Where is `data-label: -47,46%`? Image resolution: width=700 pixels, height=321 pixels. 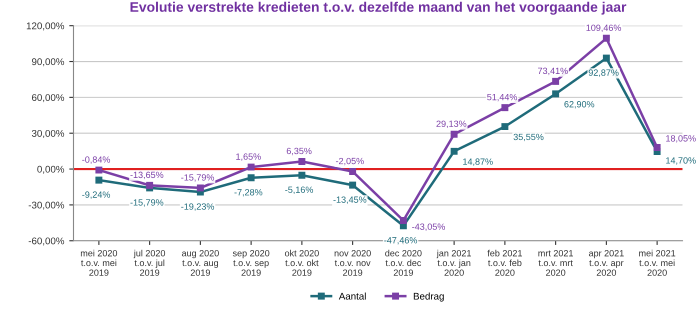
data-label: -47,46% is located at coordinates (401, 241).